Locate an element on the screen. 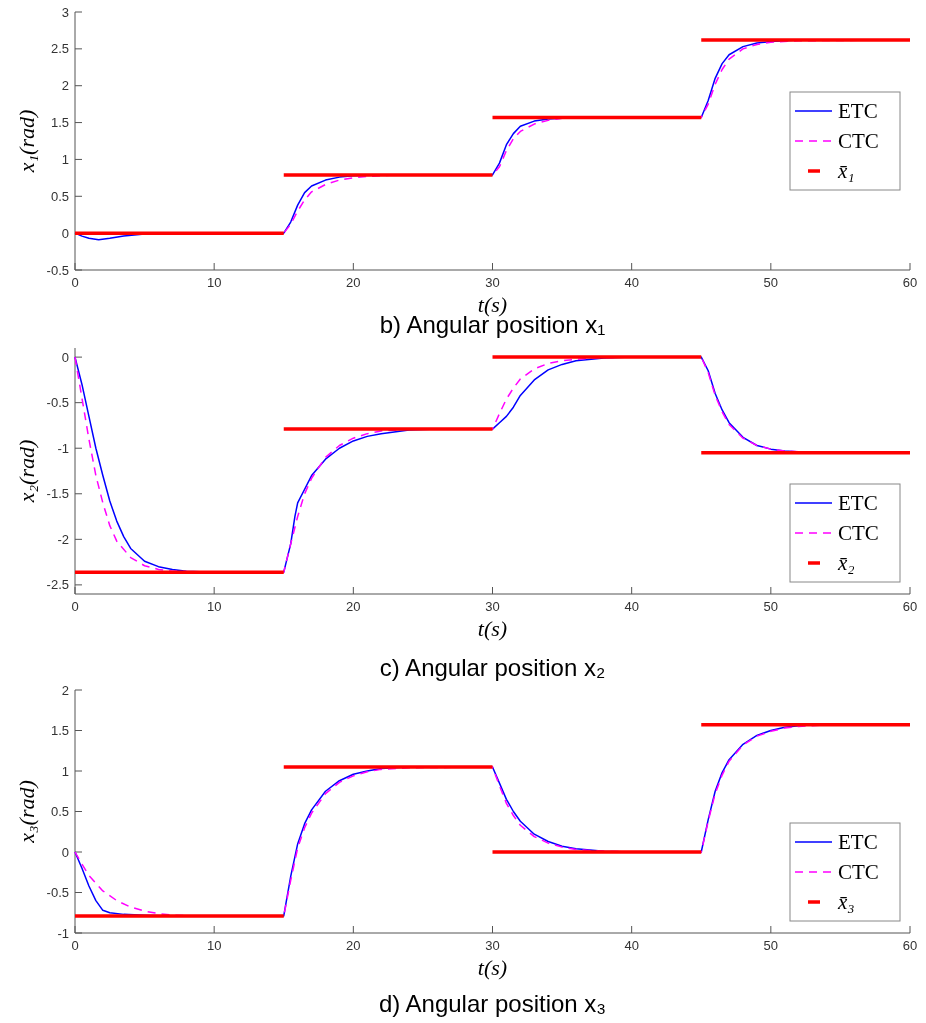 The width and height of the screenshot is (926, 1023). y-axis-title: x₃(rad) is located at coordinates (26, 812).